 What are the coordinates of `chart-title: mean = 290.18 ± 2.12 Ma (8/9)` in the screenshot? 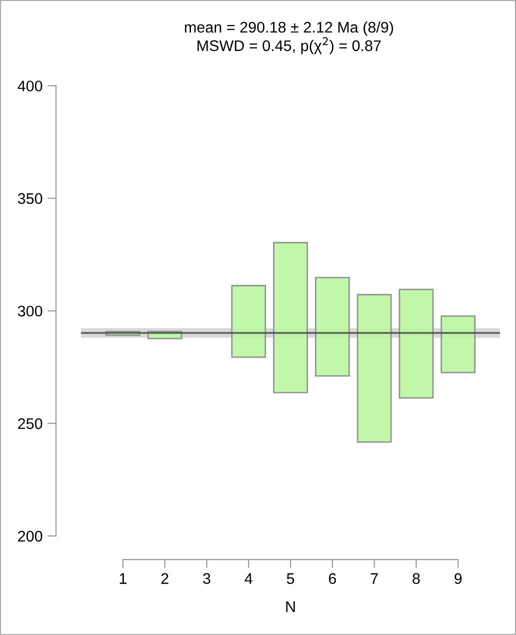 It's located at (289, 28).